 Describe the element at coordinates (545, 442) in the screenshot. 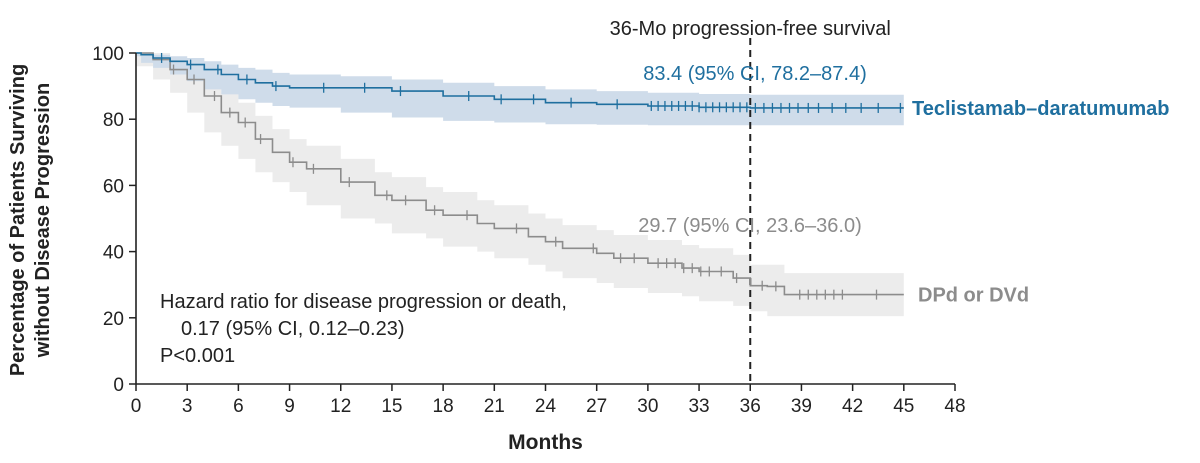

I see `x-axis-label: Months` at that location.